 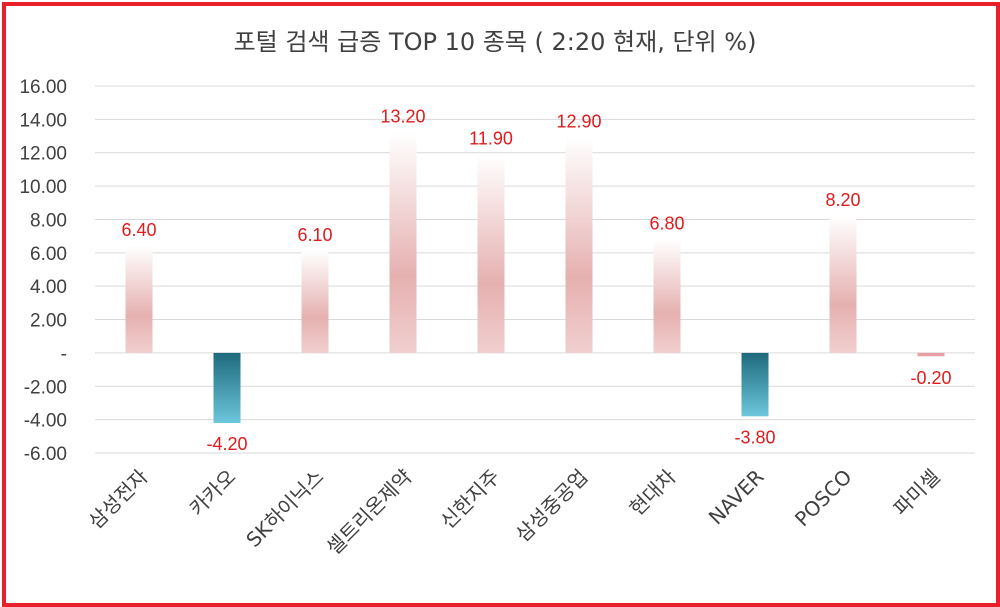 What do you see at coordinates (48, 287) in the screenshot?
I see `y-tick-label: 4.00` at bounding box center [48, 287].